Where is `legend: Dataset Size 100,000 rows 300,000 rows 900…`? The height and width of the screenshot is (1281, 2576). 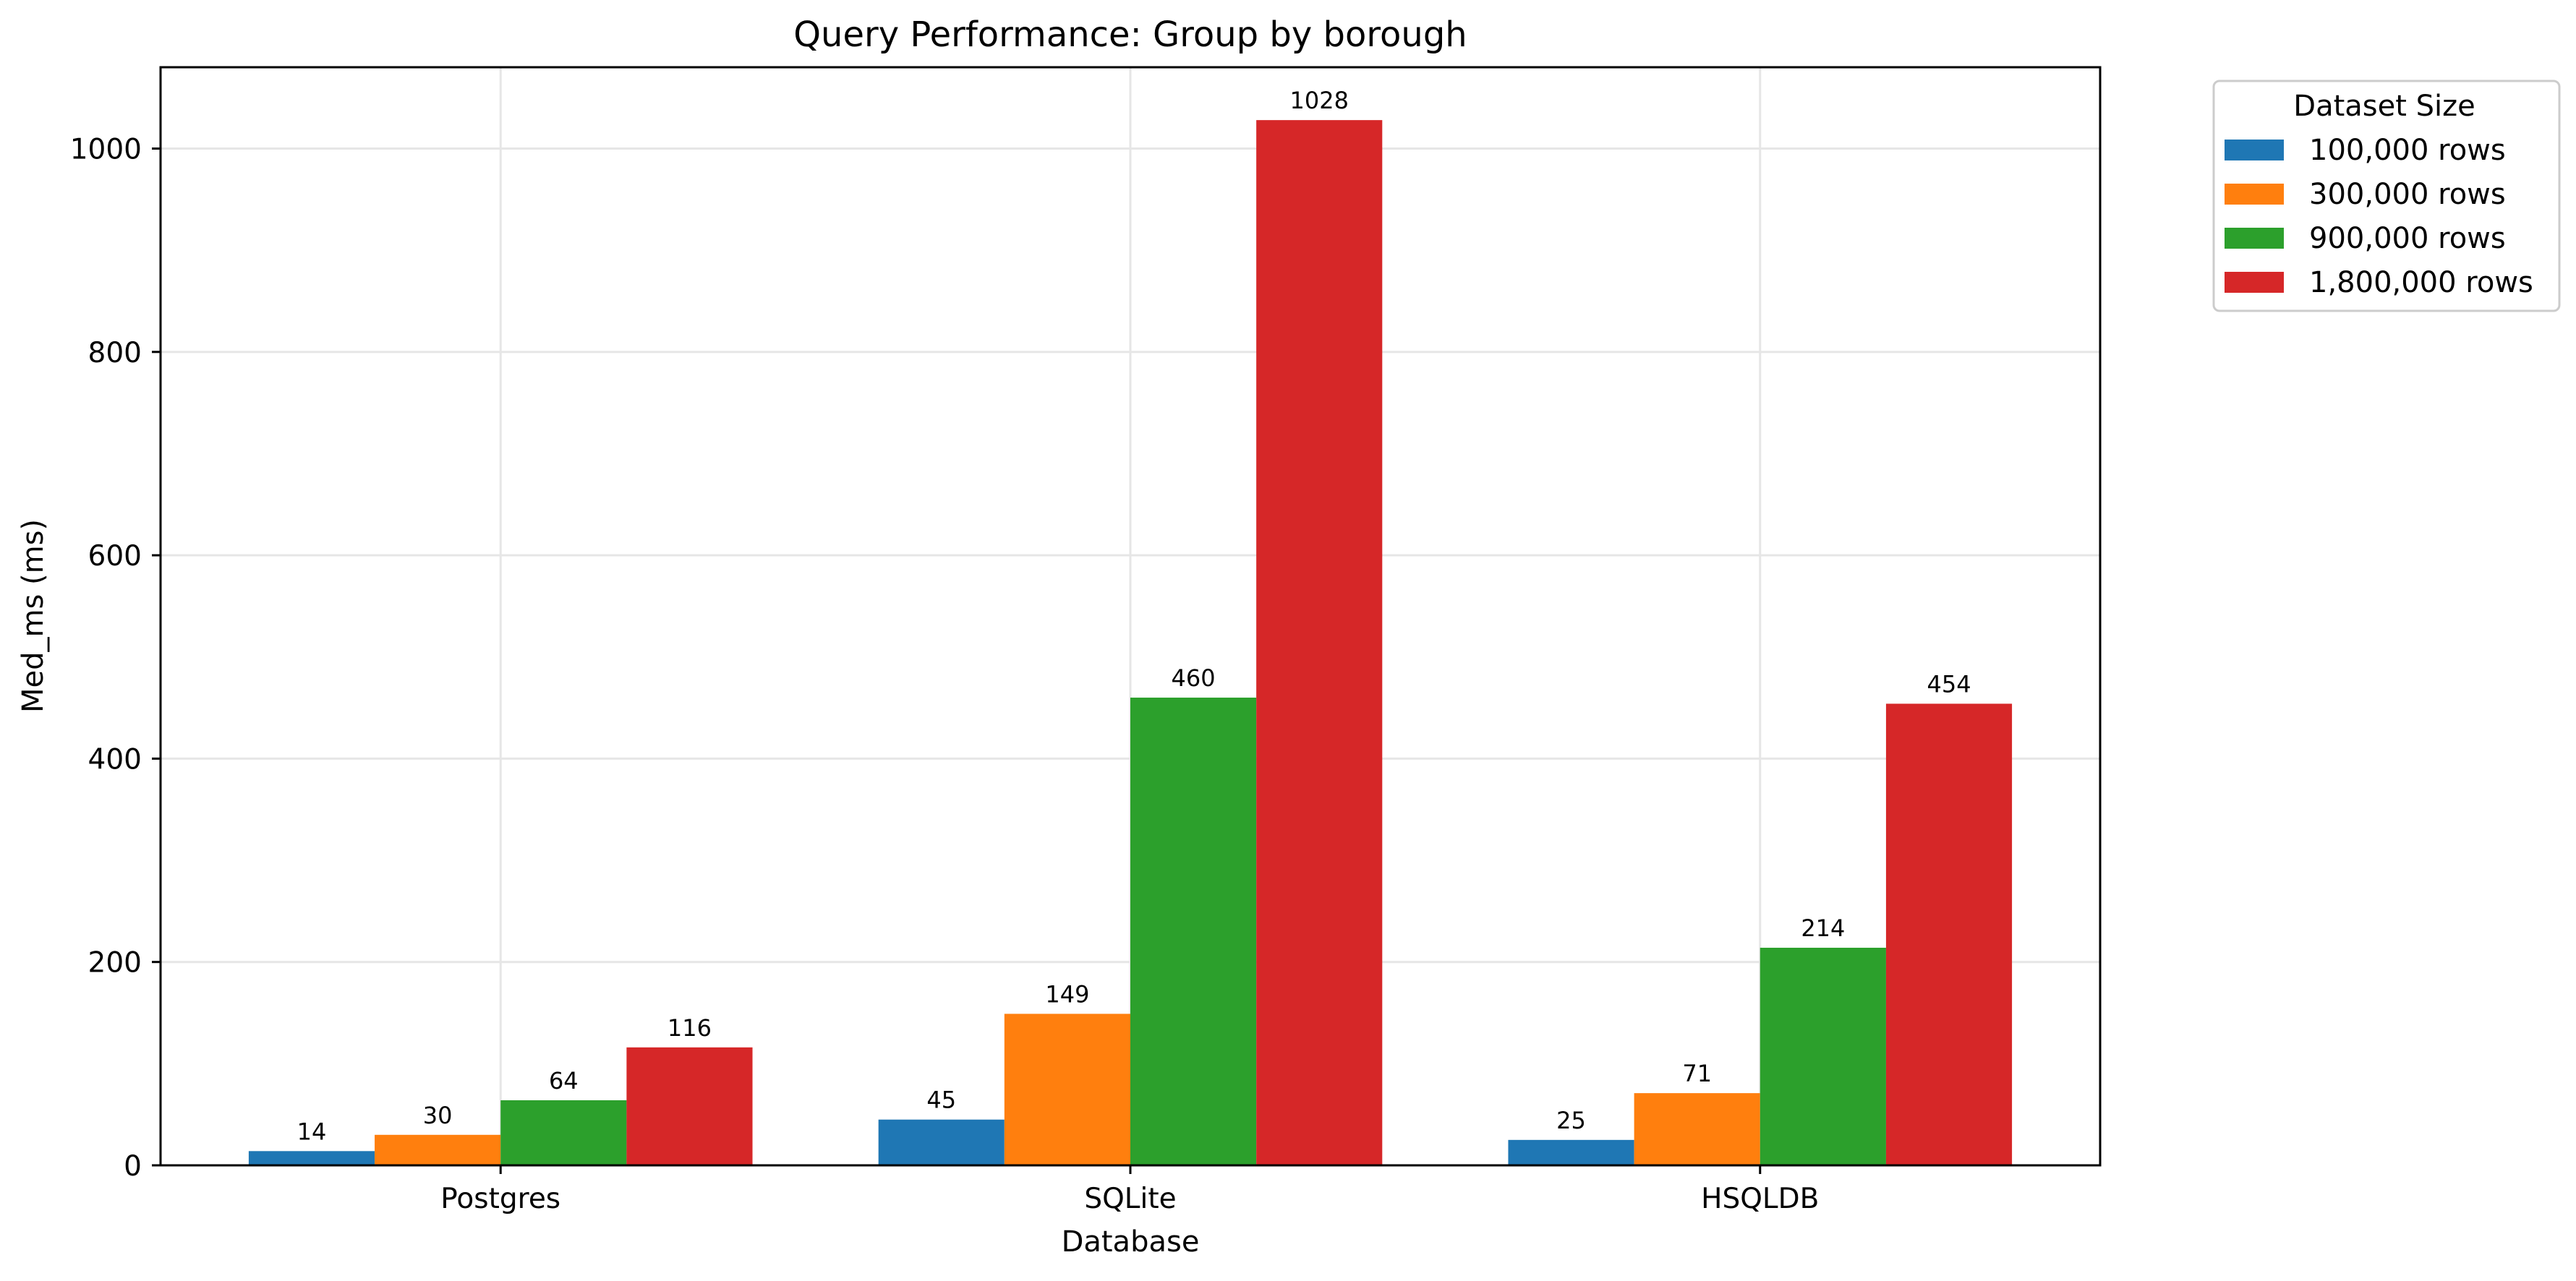
legend: Dataset Size 100,000 rows 300,000 rows 900… is located at coordinates (2386, 196).